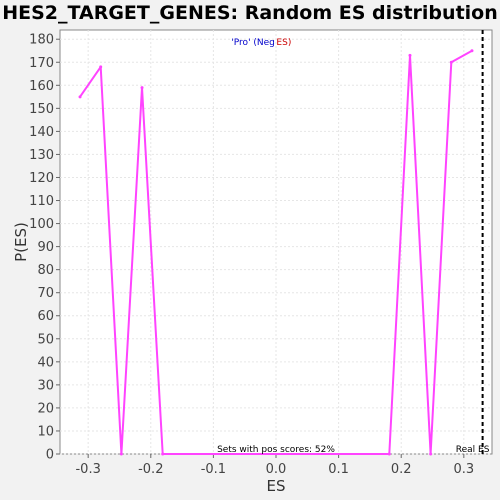  Describe the element at coordinates (45, 316) in the screenshot. I see `y-tick-label: 60` at that location.